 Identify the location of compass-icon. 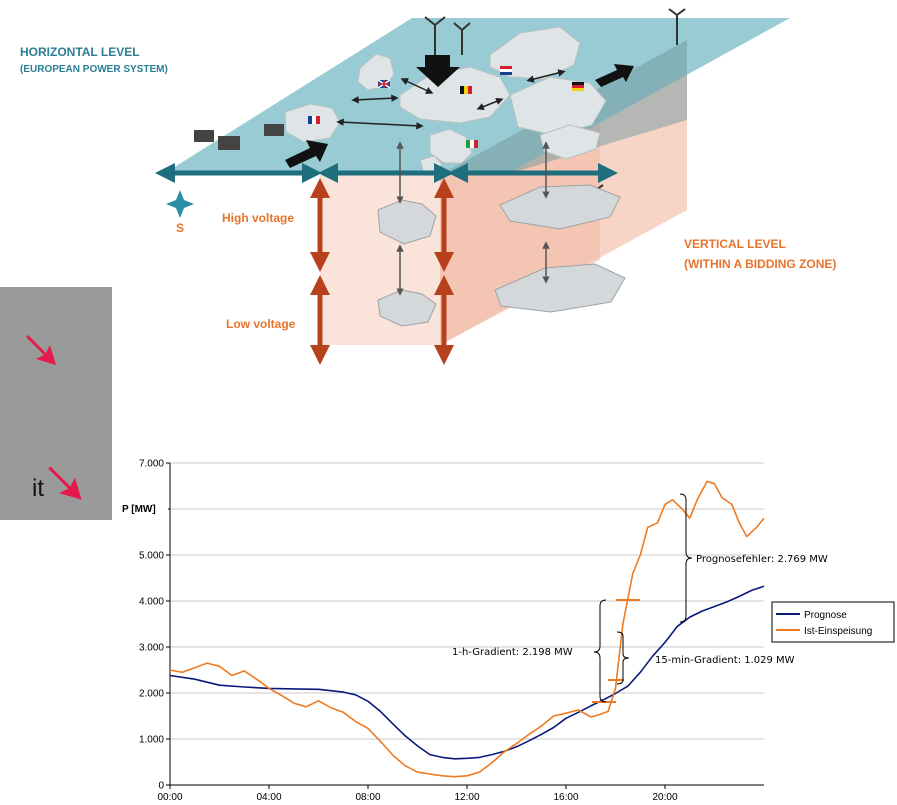
(180, 204).